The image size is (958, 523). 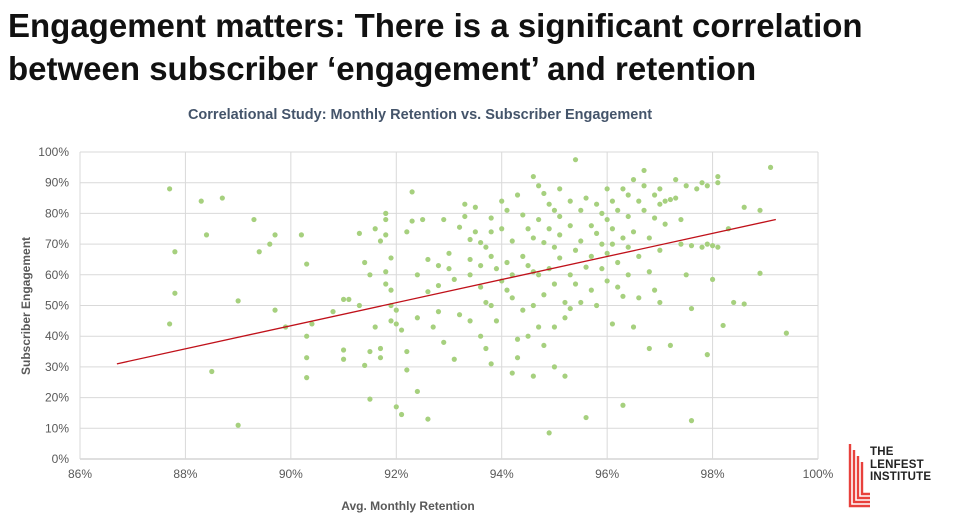 I want to click on x-tick-label: 86%, so click(x=80, y=474).